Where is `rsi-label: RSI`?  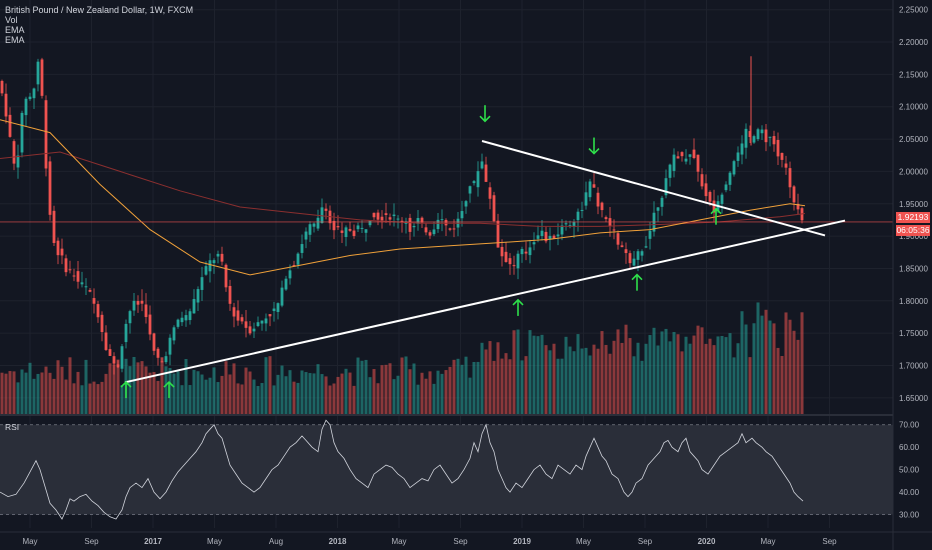
rsi-label: RSI is located at coordinates (12, 427).